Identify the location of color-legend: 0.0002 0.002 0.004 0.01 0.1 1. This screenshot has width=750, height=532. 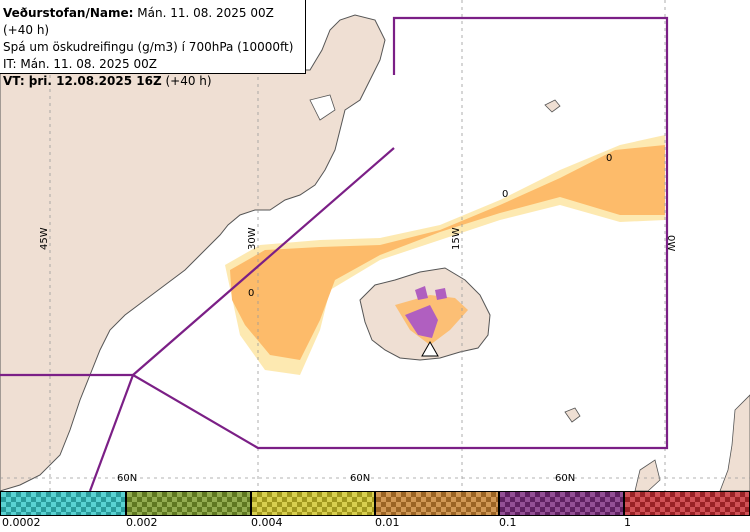
(375, 511).